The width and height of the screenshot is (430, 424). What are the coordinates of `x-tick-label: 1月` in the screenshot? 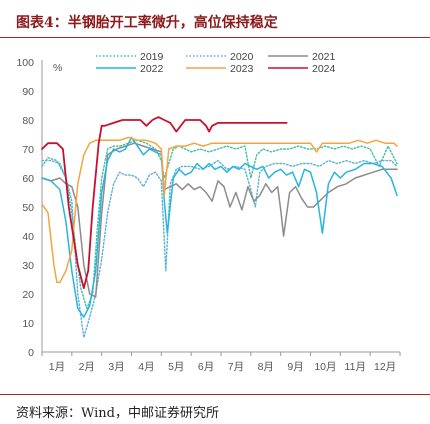 It's located at (57, 367).